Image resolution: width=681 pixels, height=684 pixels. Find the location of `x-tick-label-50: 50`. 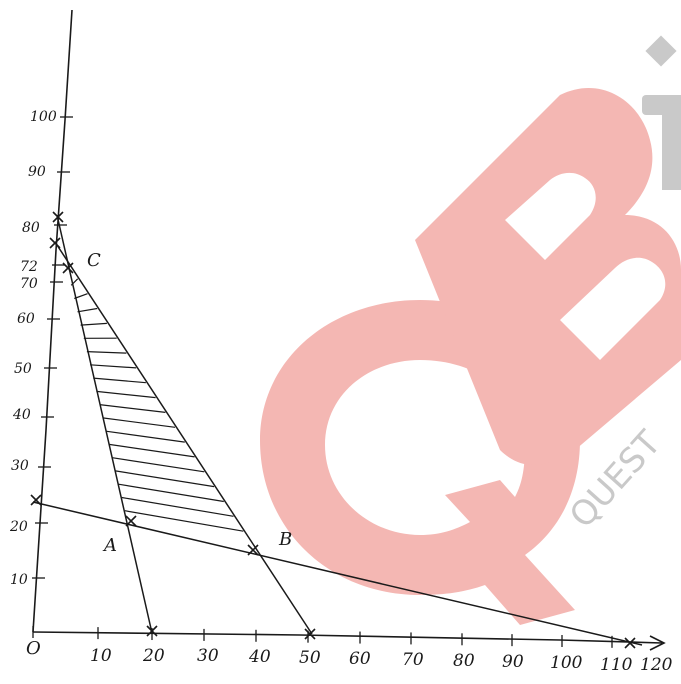

x-tick-label-50: 50 is located at coordinates (310, 658).